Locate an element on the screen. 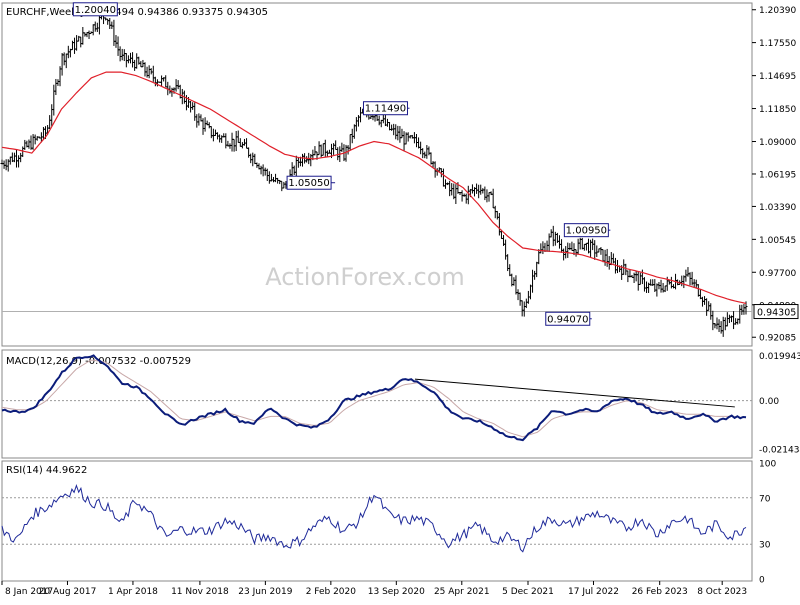 The height and width of the screenshot is (605, 800). macd-series-layer is located at coordinates (376, 398).